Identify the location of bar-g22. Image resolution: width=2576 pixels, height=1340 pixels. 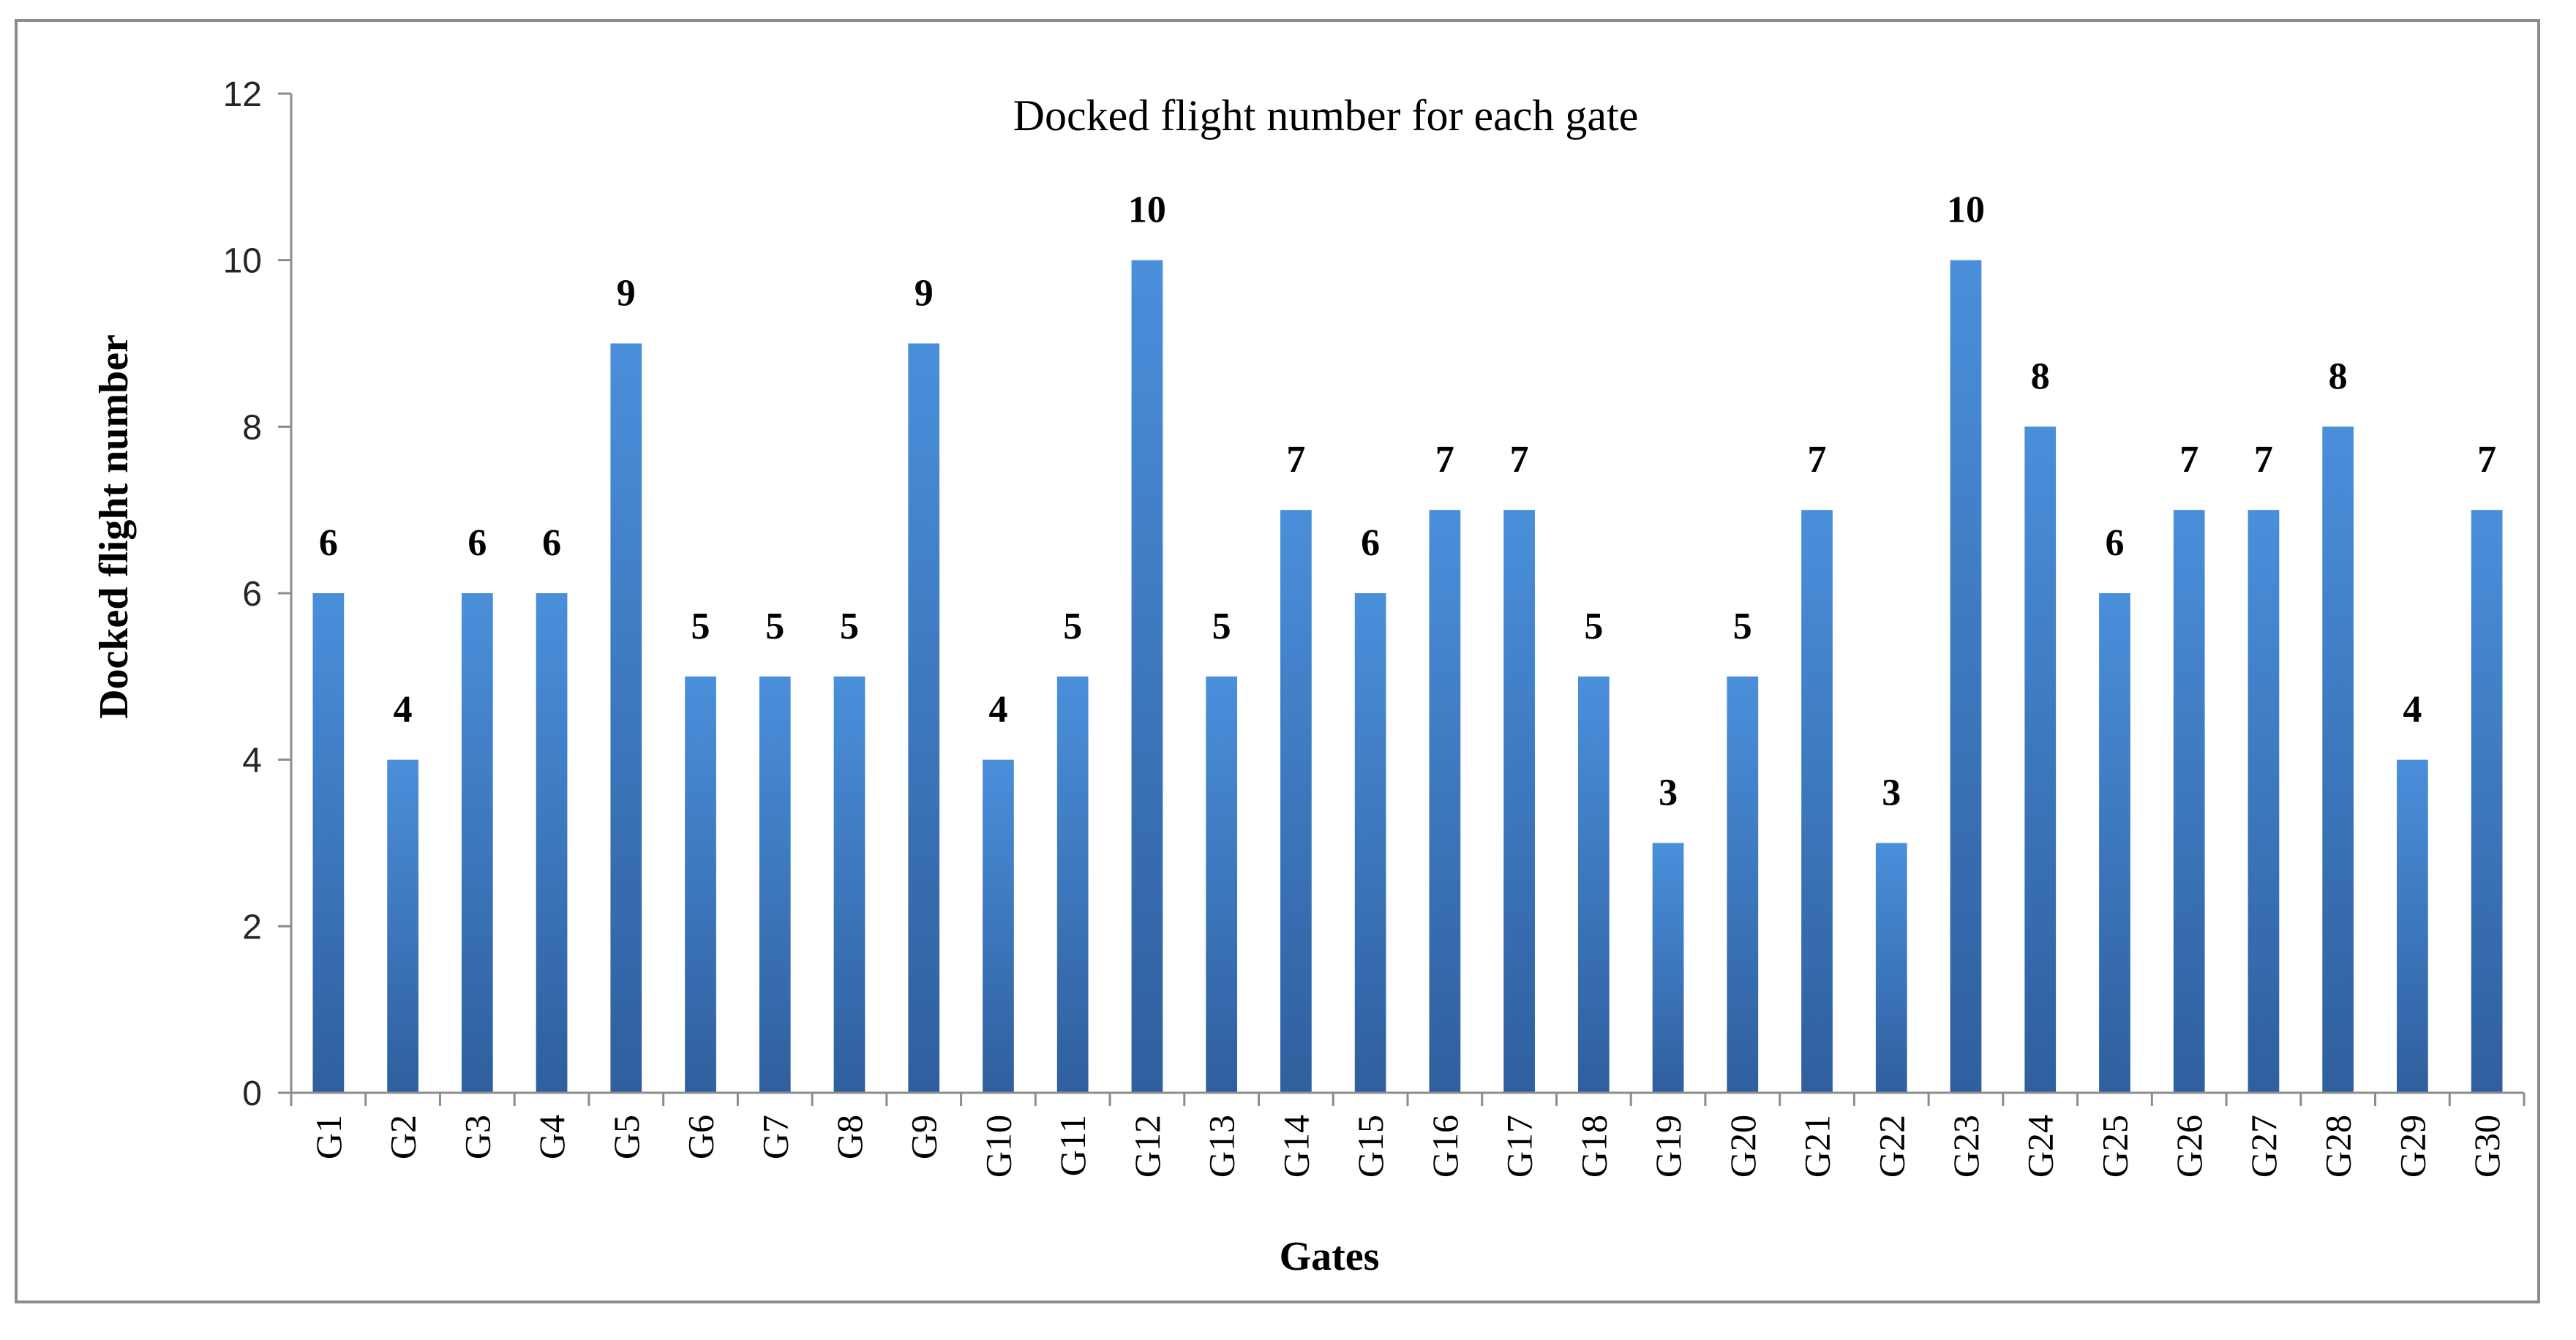
(1891, 968).